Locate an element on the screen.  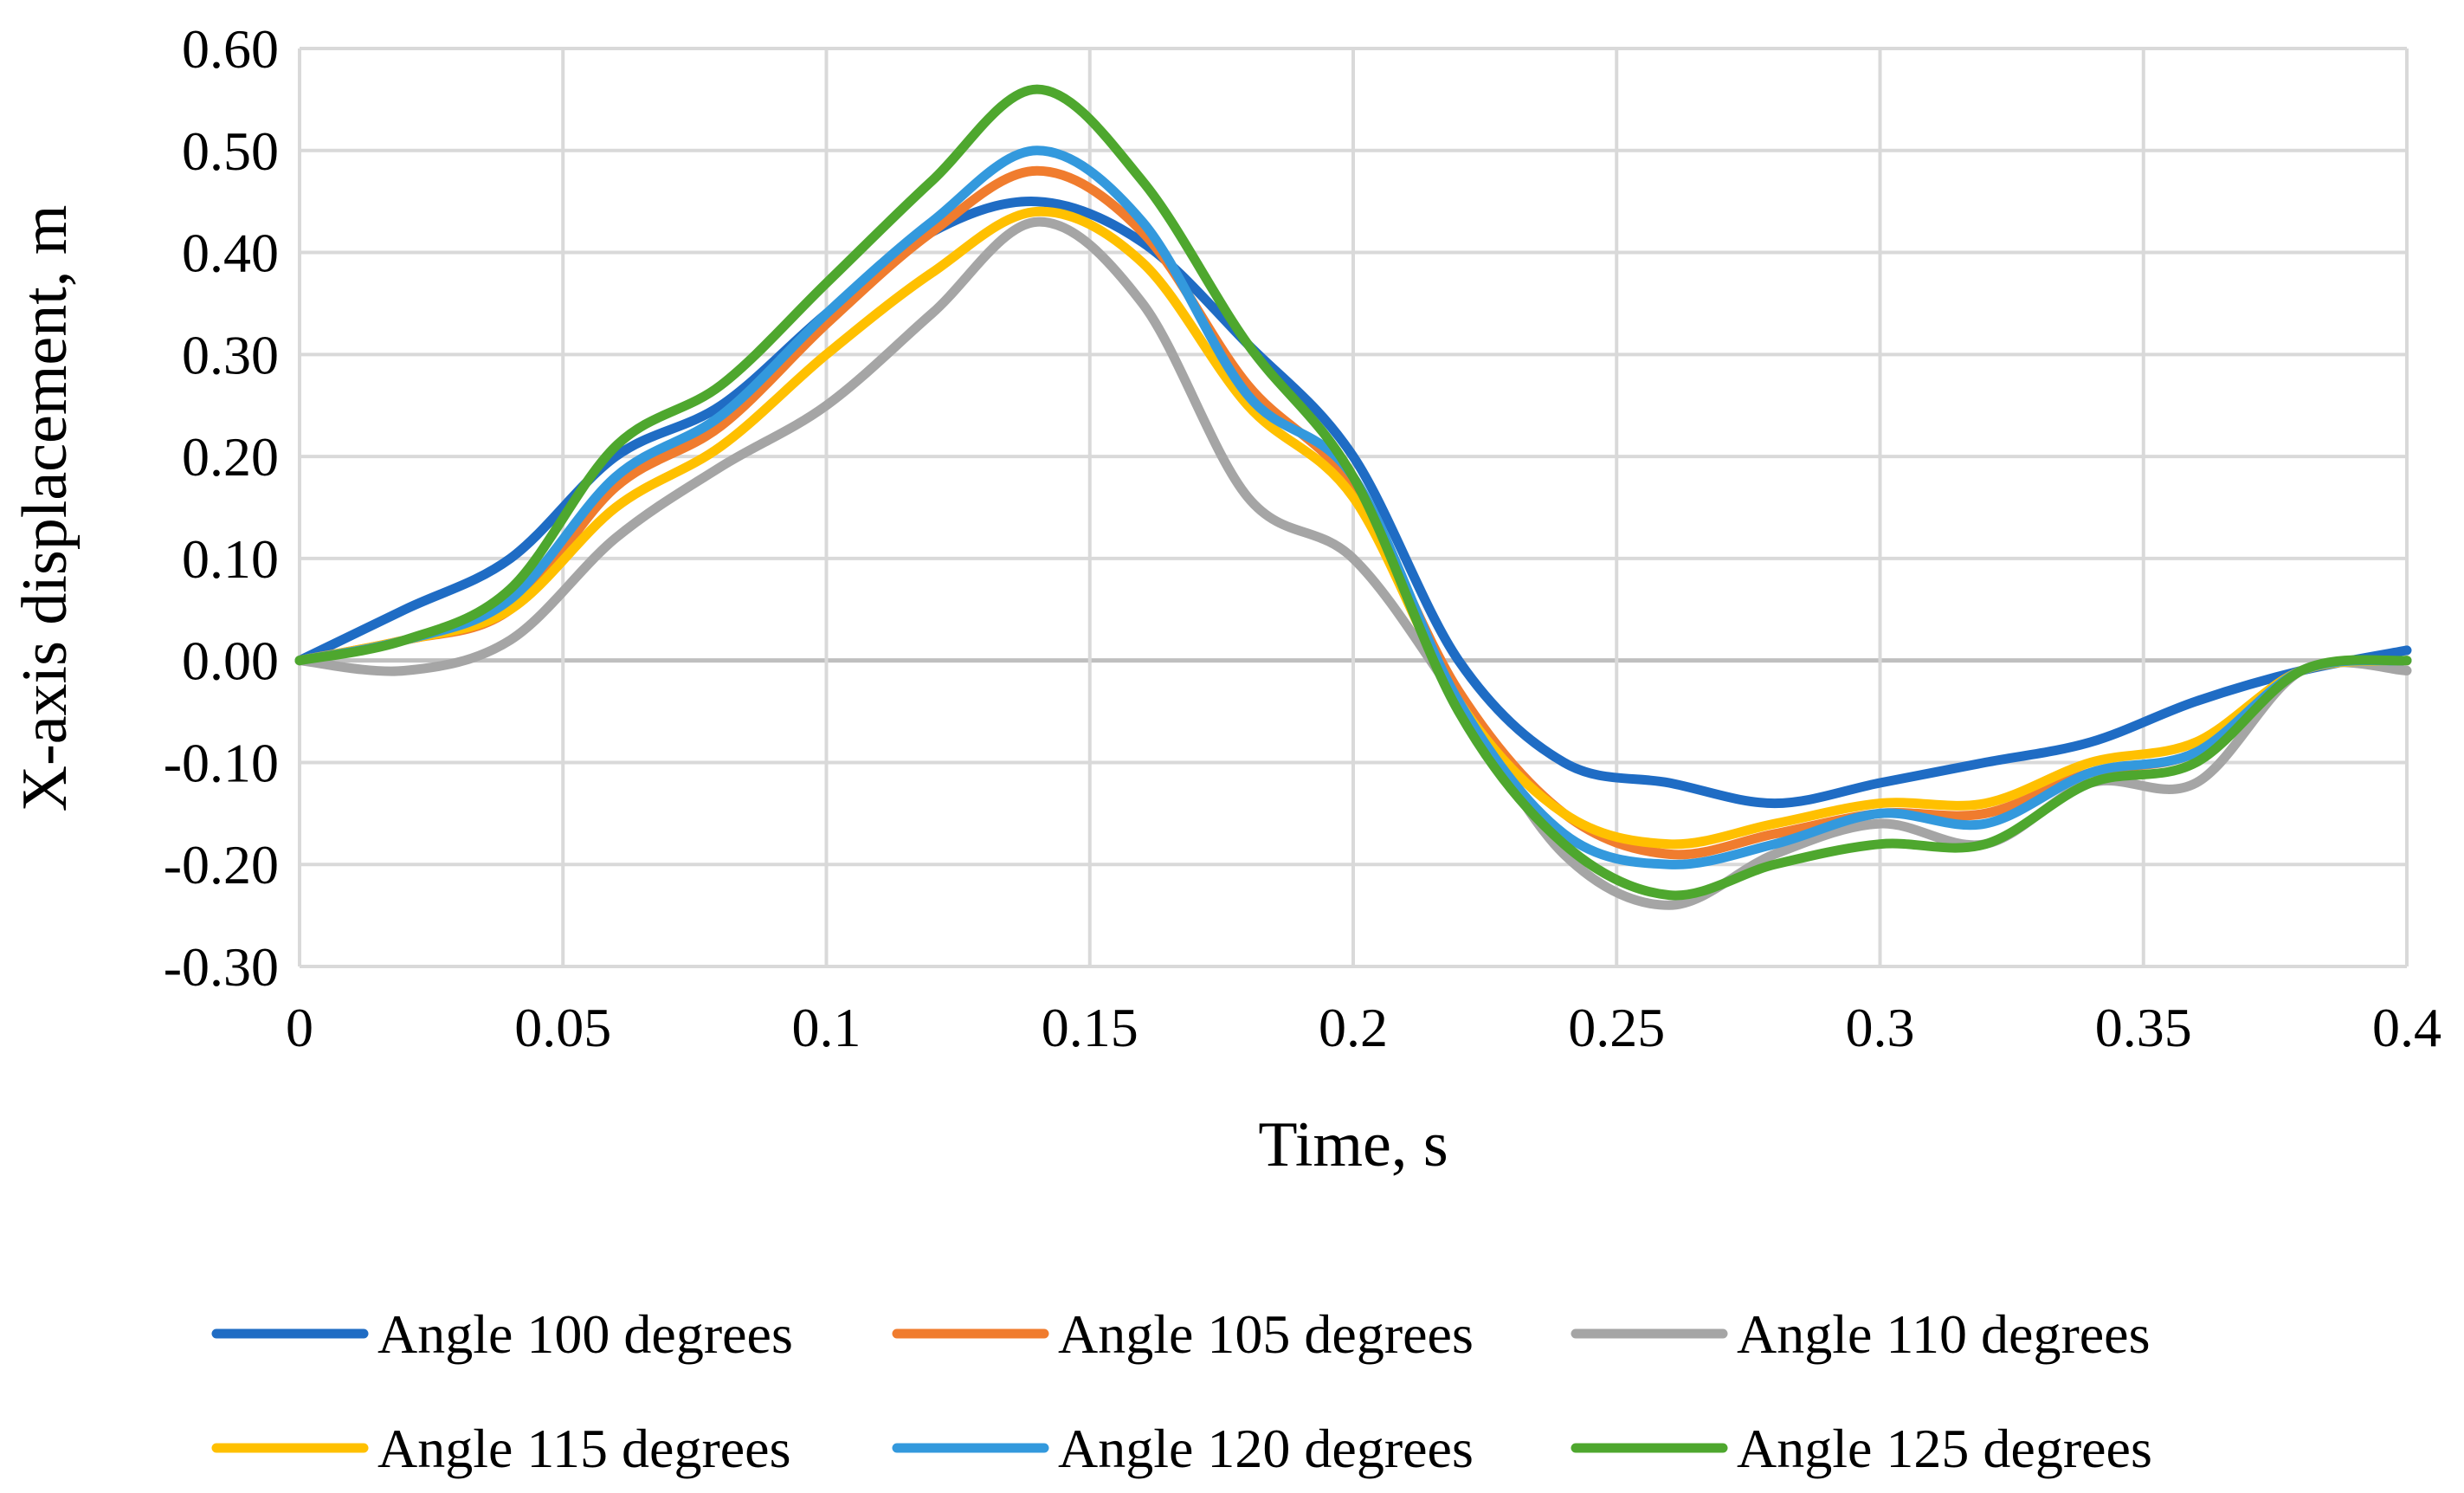
x-tick-label: 0.4 is located at coordinates (2406, 1028).